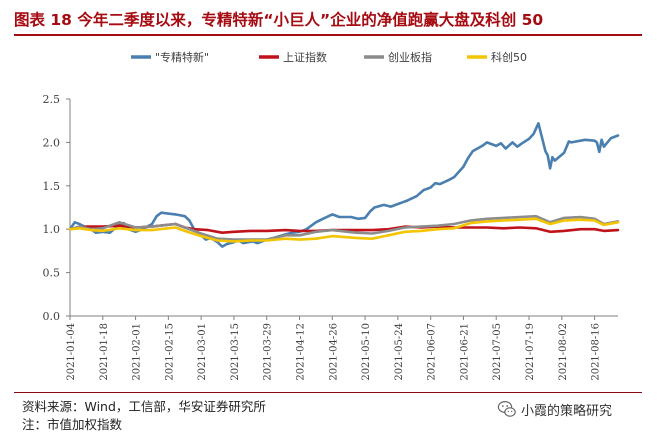  Describe the element at coordinates (333, 352) in the screenshot. I see `x-tick-label: 2021-04-26` at that location.